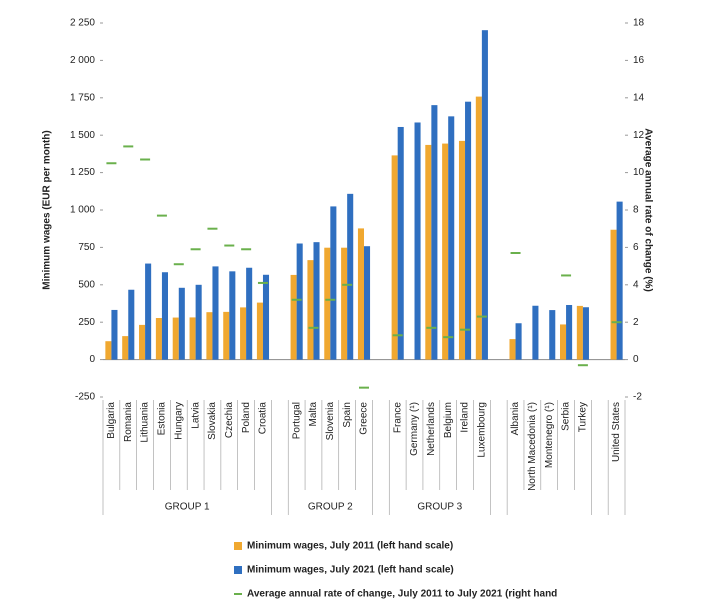 The height and width of the screenshot is (604, 720). Describe the element at coordinates (637, 397) in the screenshot. I see `y2-tick-label: -2` at that location.